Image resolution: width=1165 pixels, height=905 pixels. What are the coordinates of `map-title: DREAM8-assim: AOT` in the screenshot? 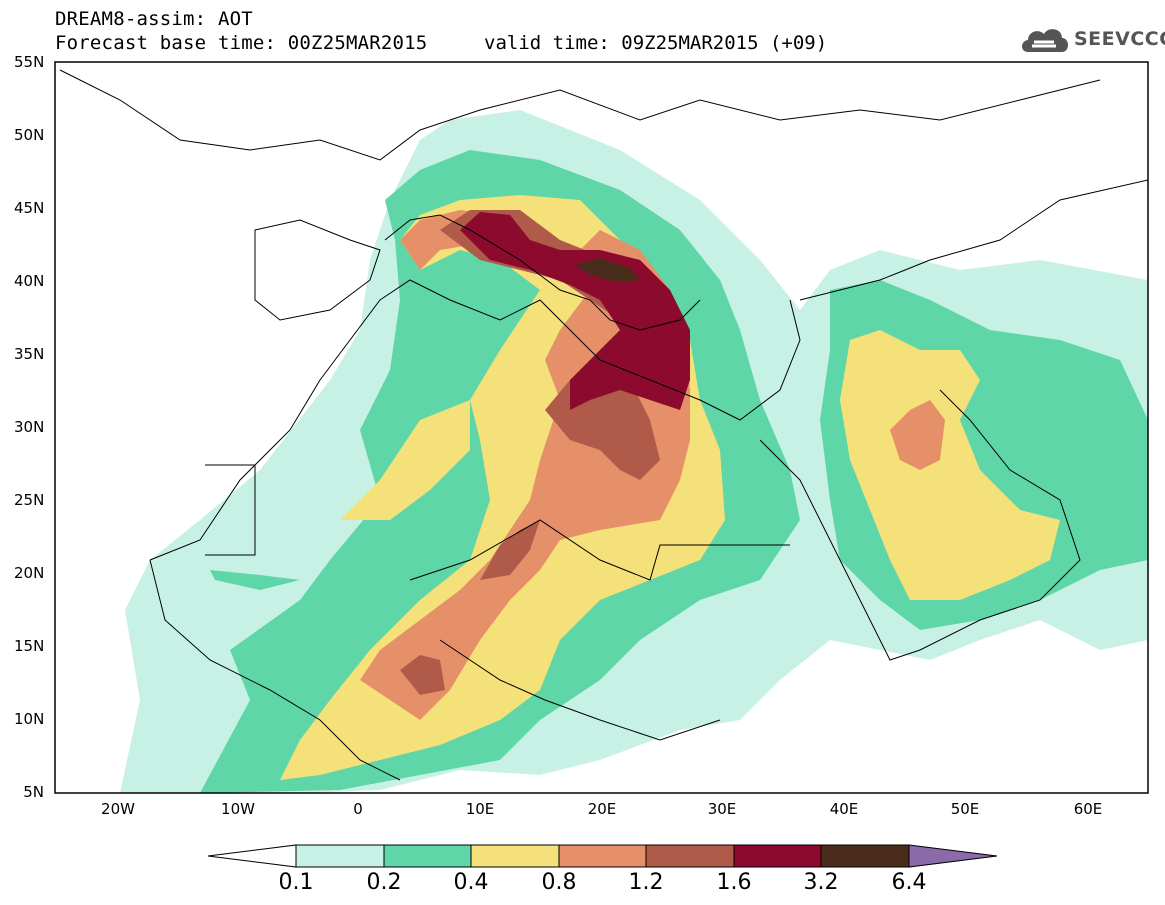 It's located at (154, 19).